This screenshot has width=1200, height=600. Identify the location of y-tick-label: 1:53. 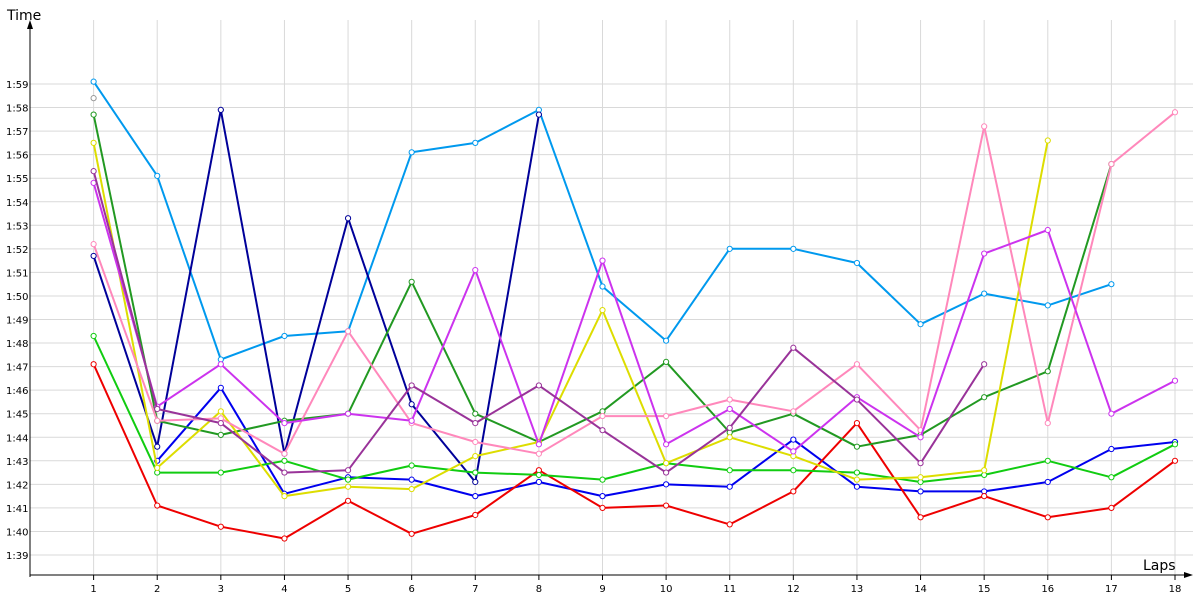
(17, 226).